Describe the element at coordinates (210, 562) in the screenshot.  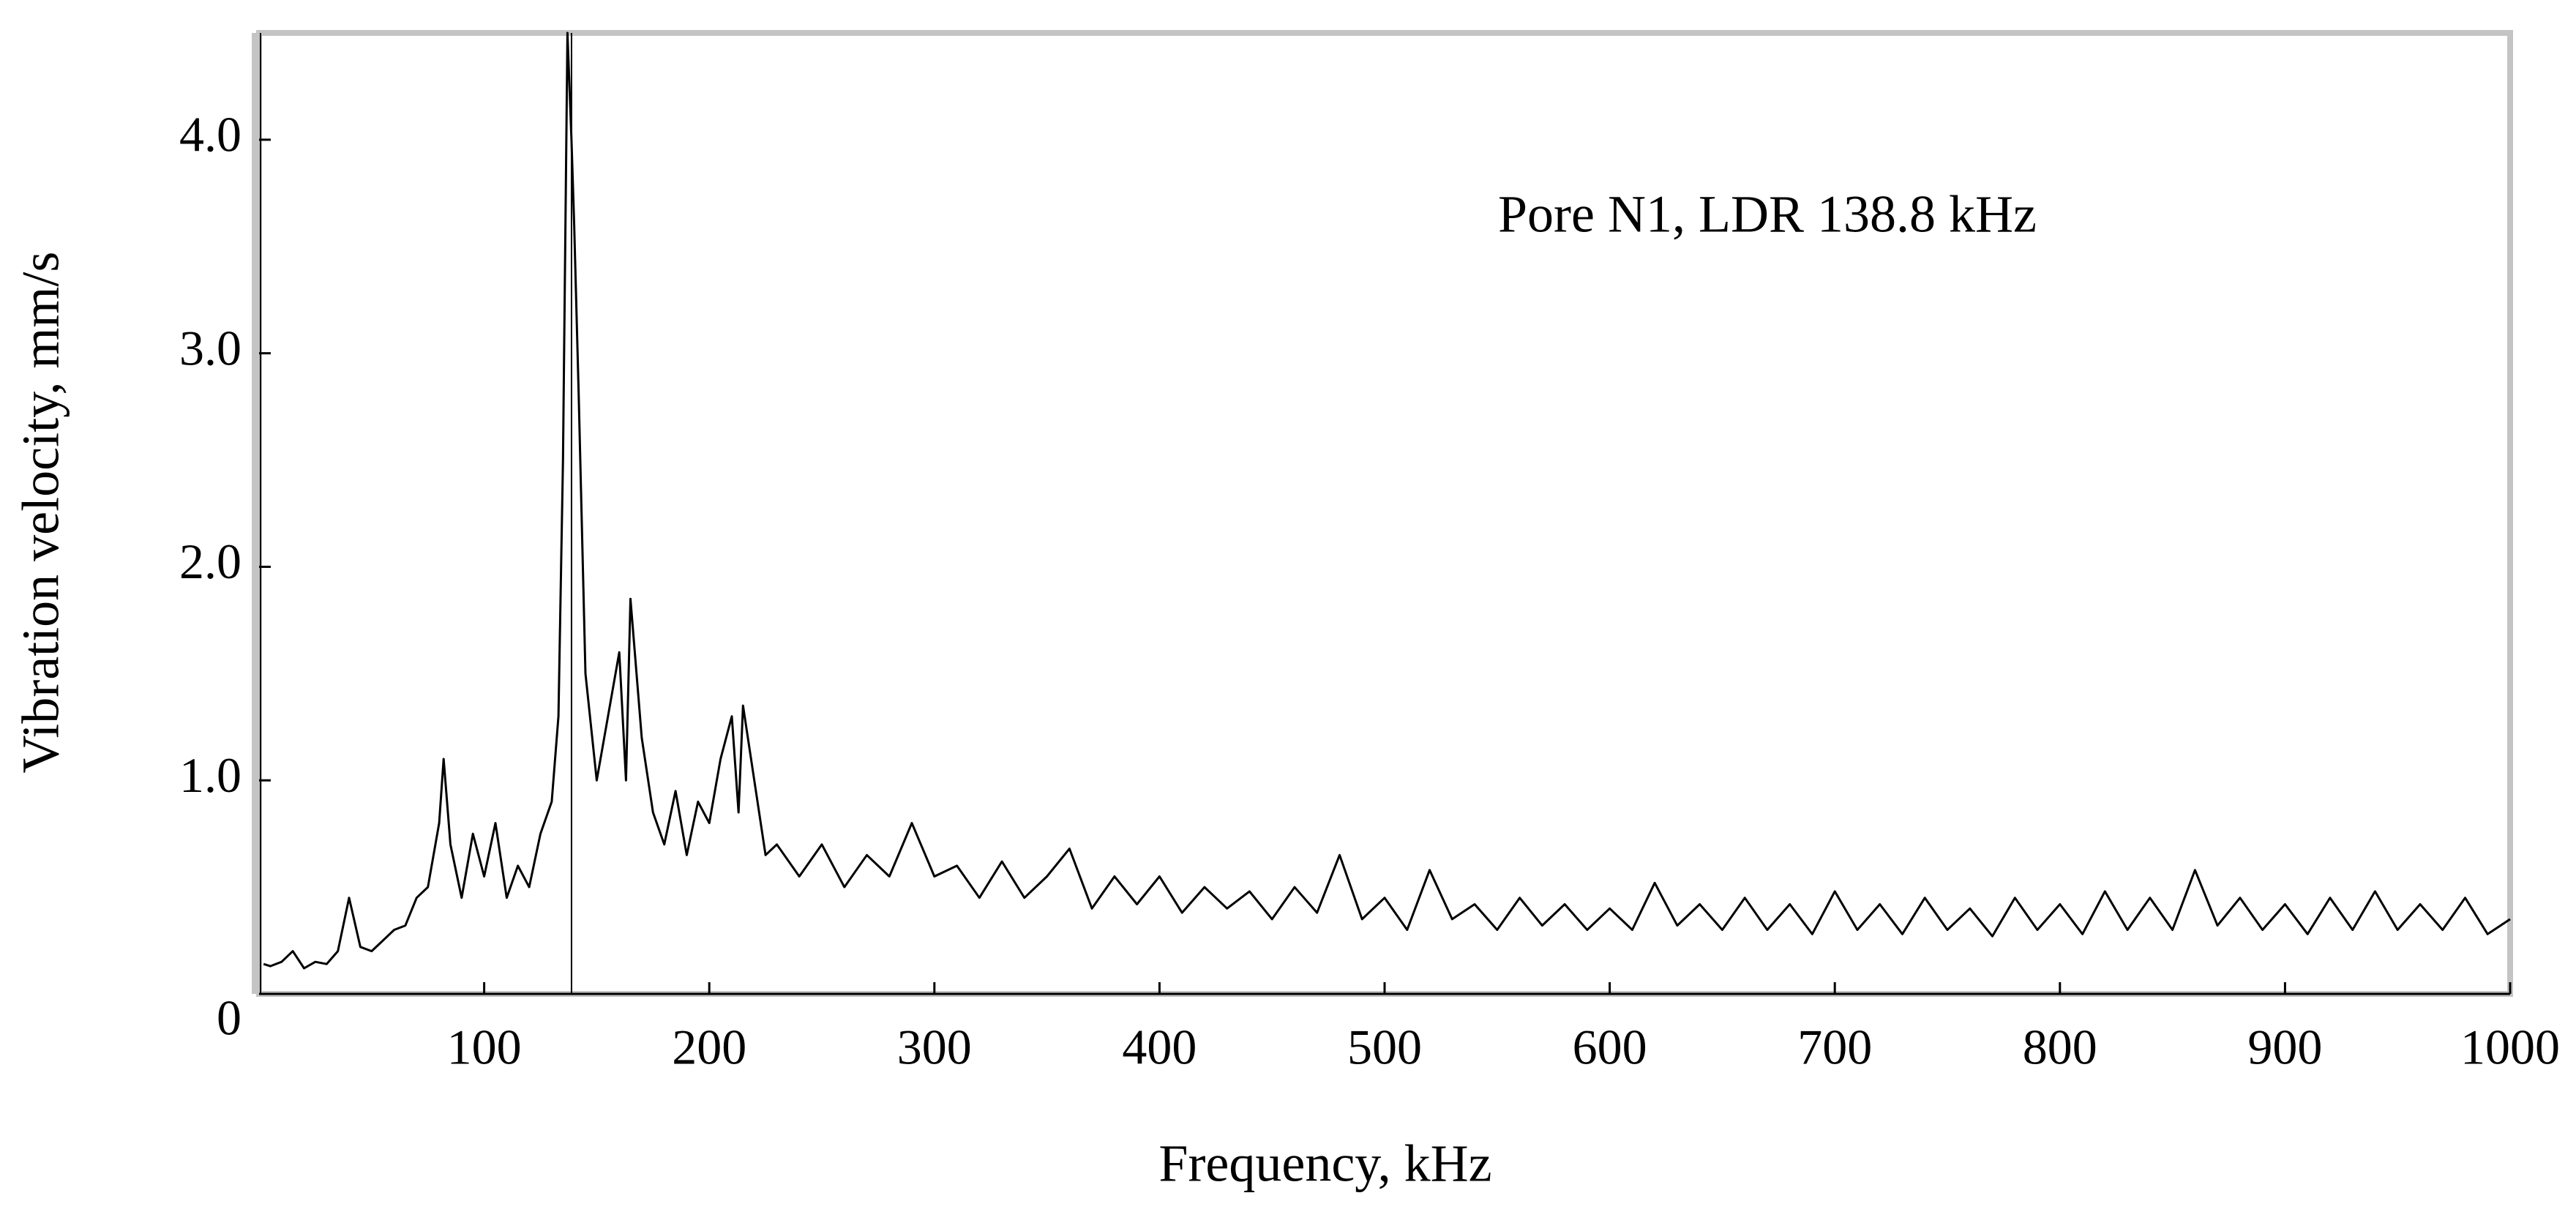
I see `y-tick-label: 2.0` at that location.